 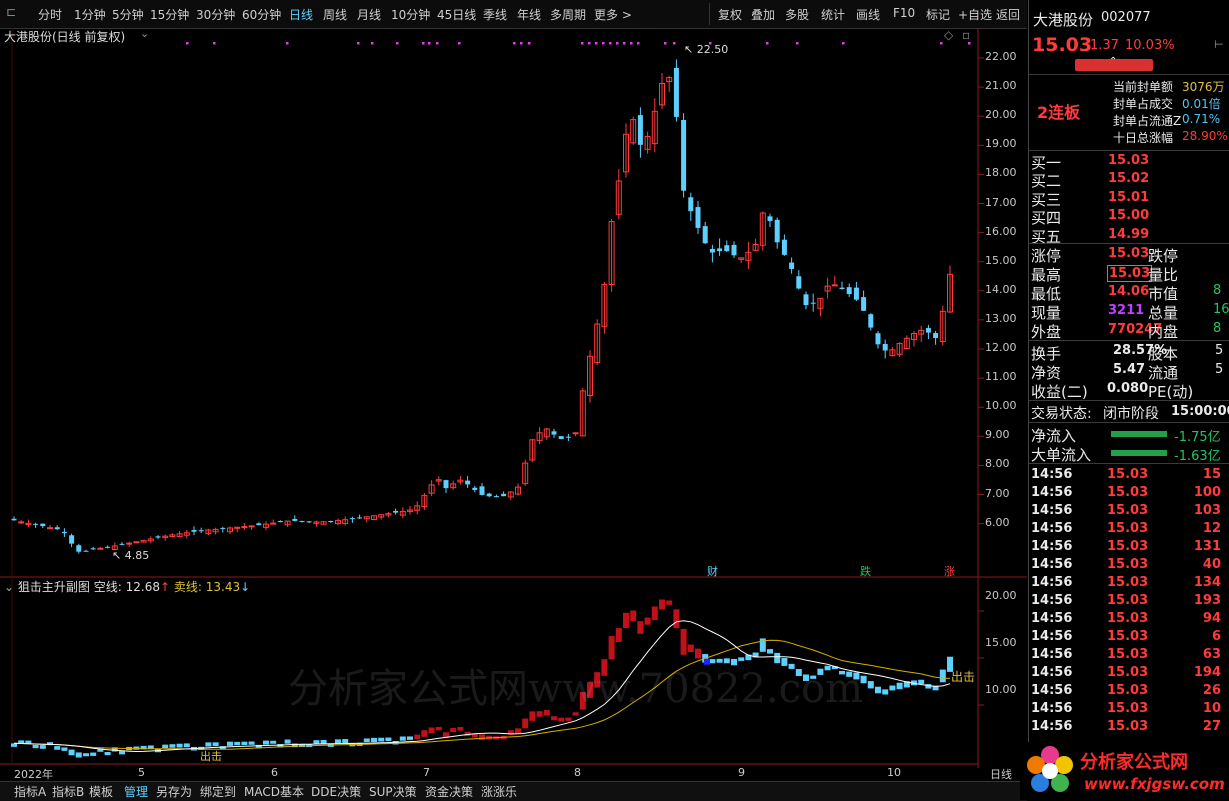 I want to click on bottom-tab: SUP决策, so click(x=393, y=792).